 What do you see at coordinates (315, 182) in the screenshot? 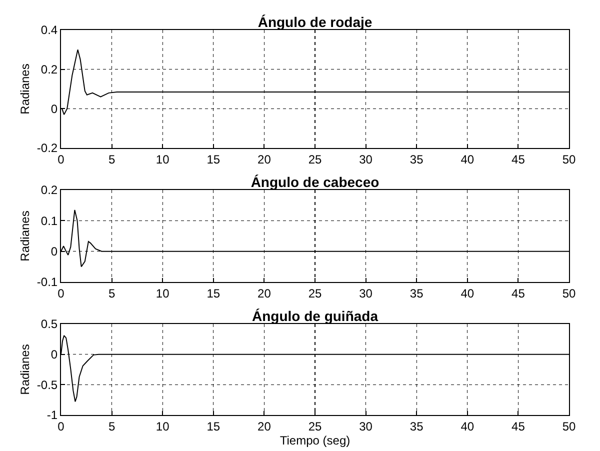
I see `chart-title: Ángulo de cabeceo` at bounding box center [315, 182].